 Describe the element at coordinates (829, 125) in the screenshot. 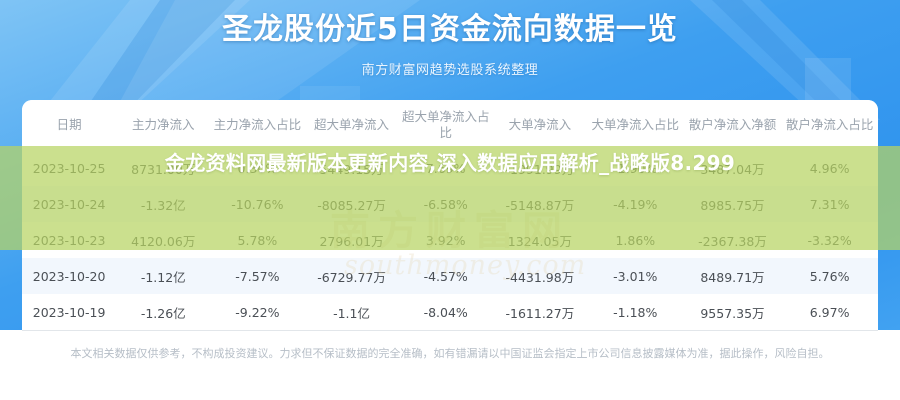

I see `column-header-retail-pct: 散户净流入占比` at that location.